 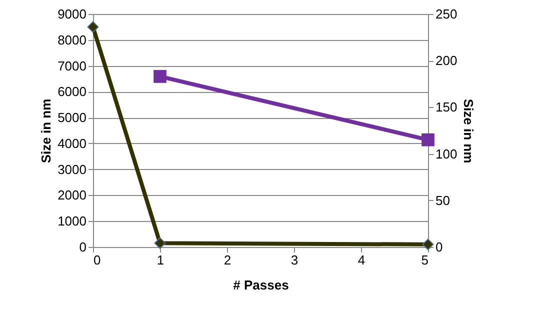 What do you see at coordinates (443, 200) in the screenshot?
I see `y2-tick-label: 50` at bounding box center [443, 200].